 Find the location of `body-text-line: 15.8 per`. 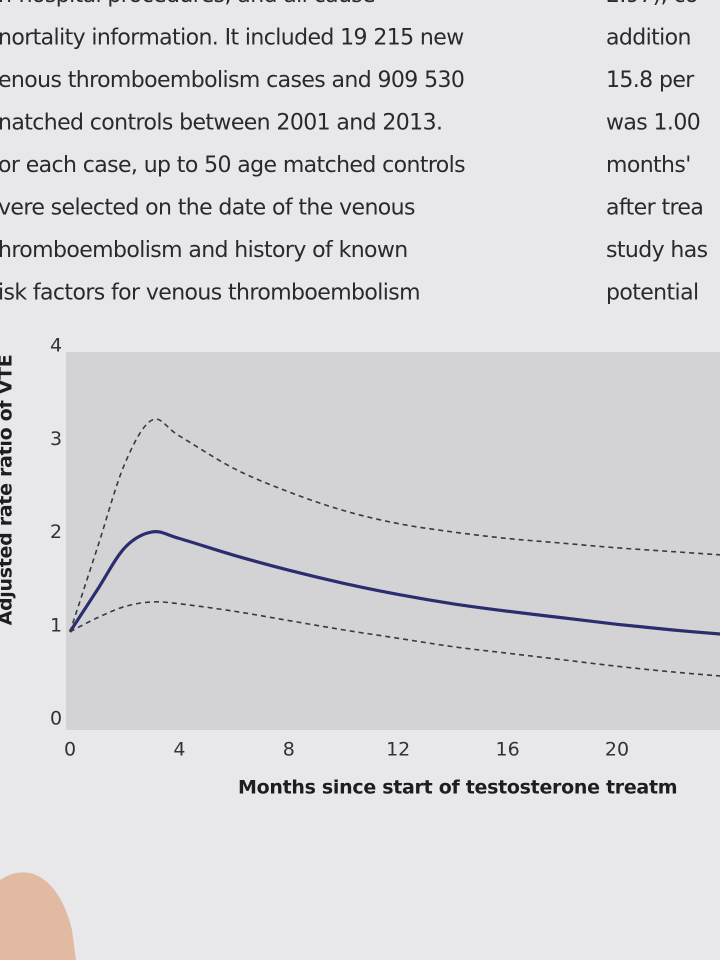

body-text-line: 15.8 per is located at coordinates (650, 80).